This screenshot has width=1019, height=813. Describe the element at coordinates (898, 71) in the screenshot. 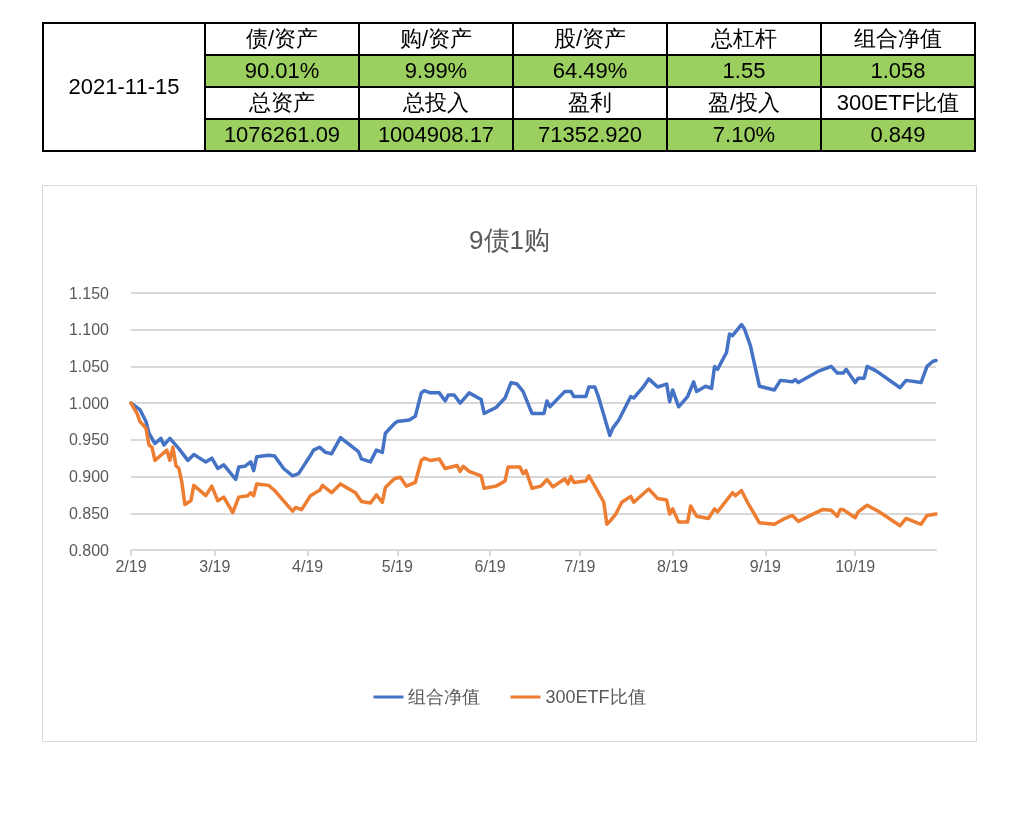

I see `text: 1.058` at that location.